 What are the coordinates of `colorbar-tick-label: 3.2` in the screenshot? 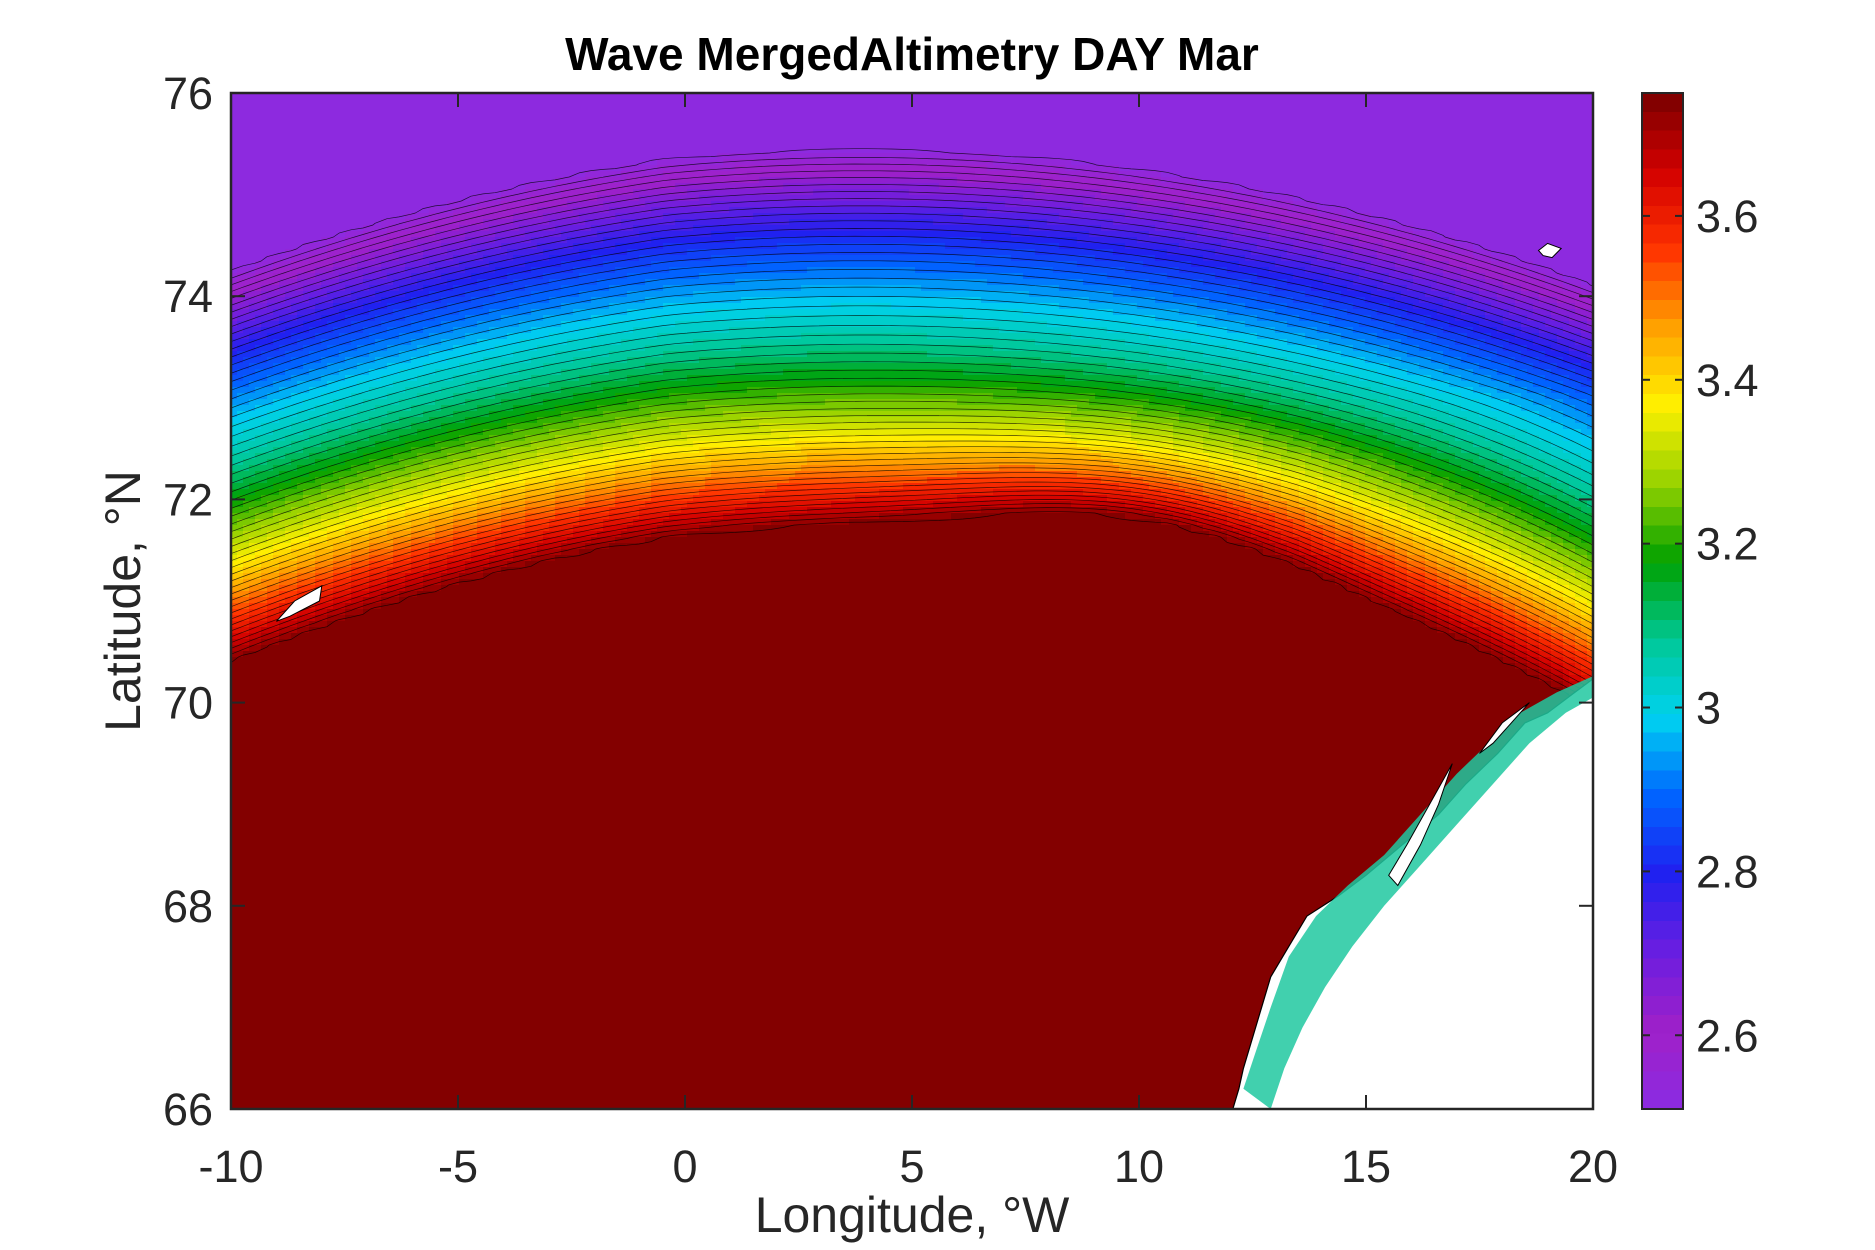 It's located at (1727, 544).